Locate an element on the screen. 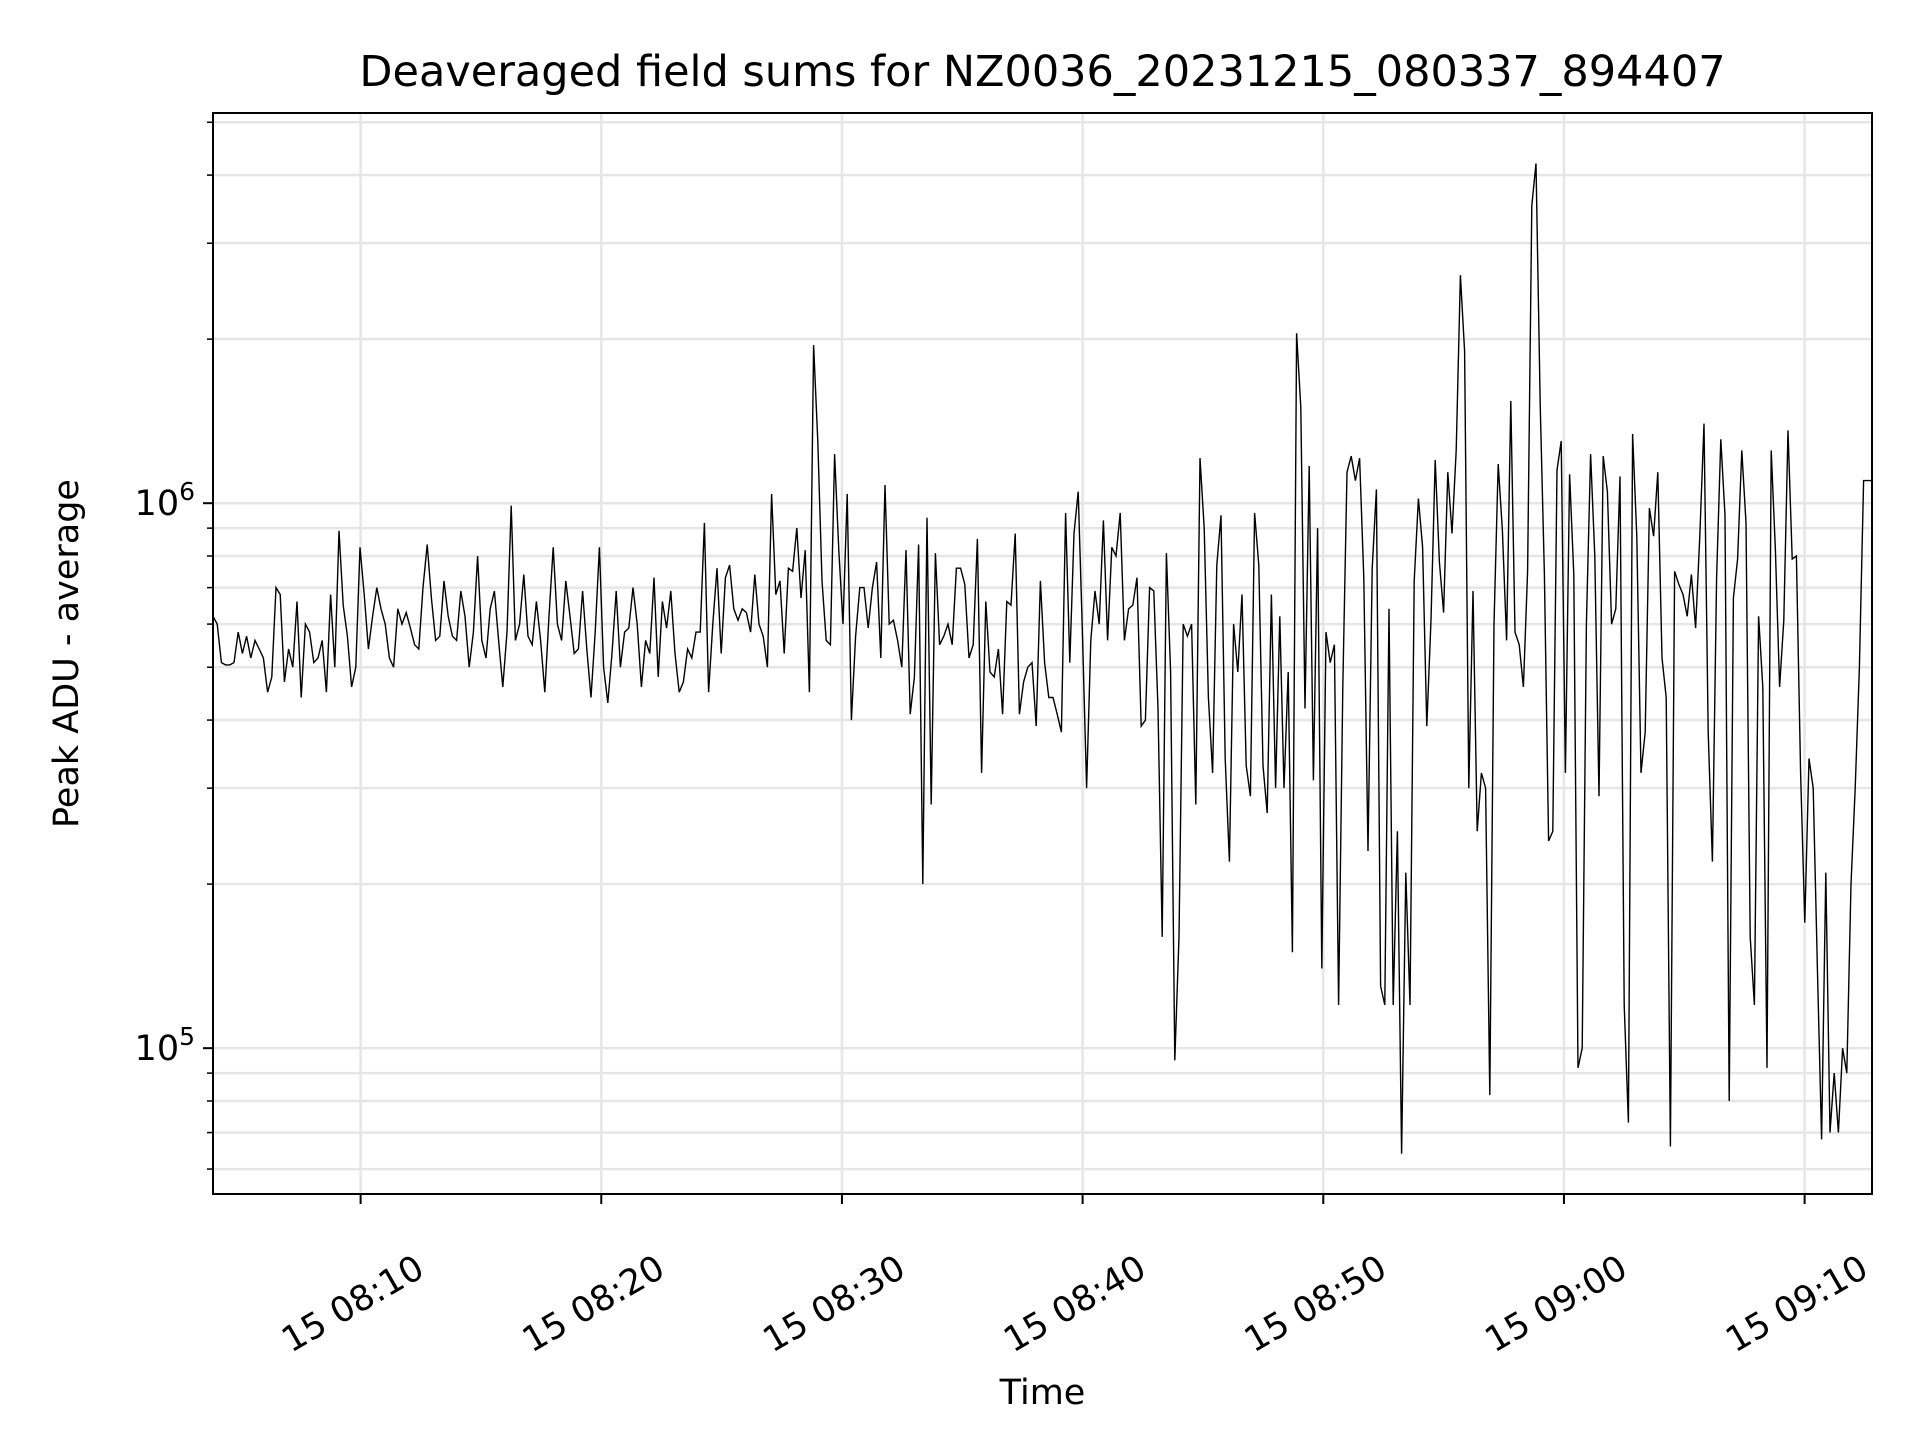 The image size is (1920, 1440). y-axis: 10⁵ 10⁶ is located at coordinates (174, 645).